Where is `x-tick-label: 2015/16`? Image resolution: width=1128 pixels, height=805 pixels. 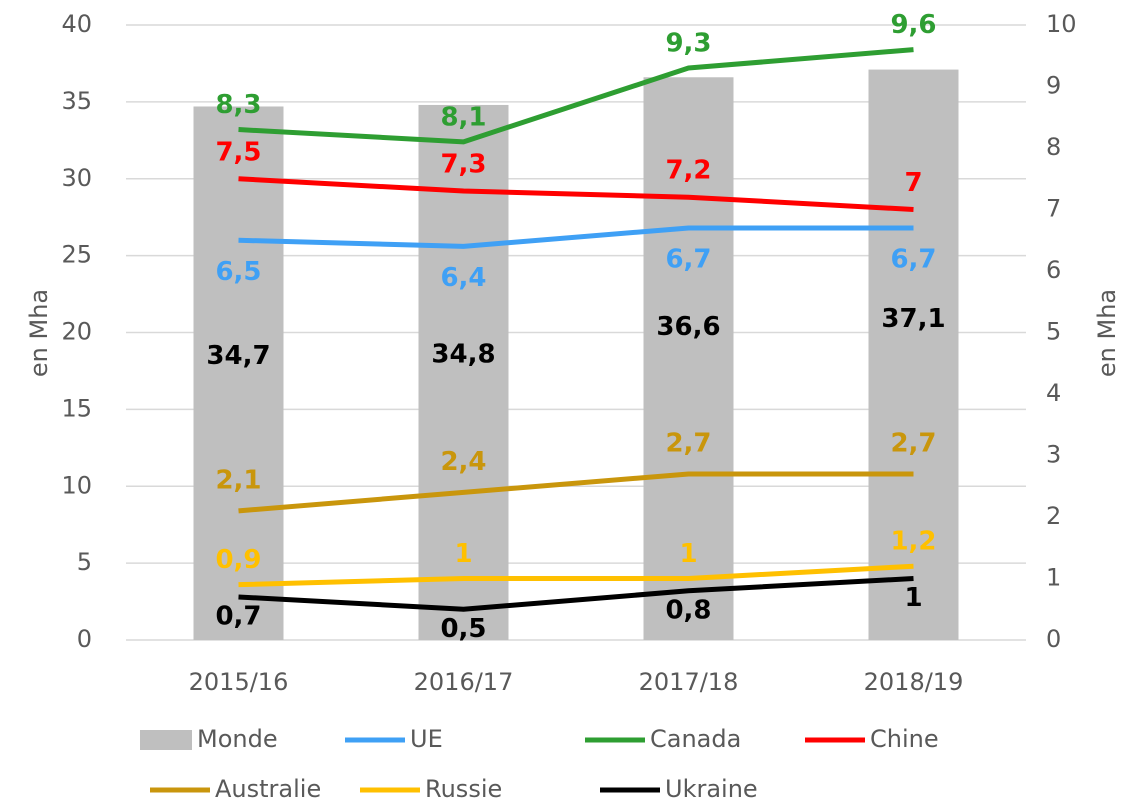 x-tick-label: 2015/16 is located at coordinates (239, 682).